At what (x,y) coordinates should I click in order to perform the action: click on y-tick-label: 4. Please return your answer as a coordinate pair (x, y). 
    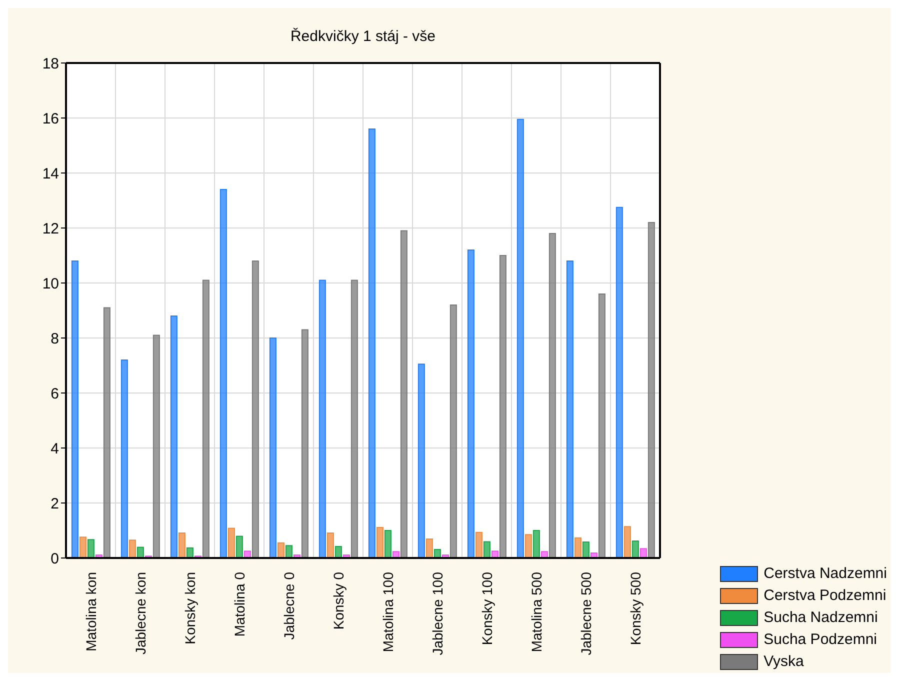
    Looking at the image, I should click on (54, 449).